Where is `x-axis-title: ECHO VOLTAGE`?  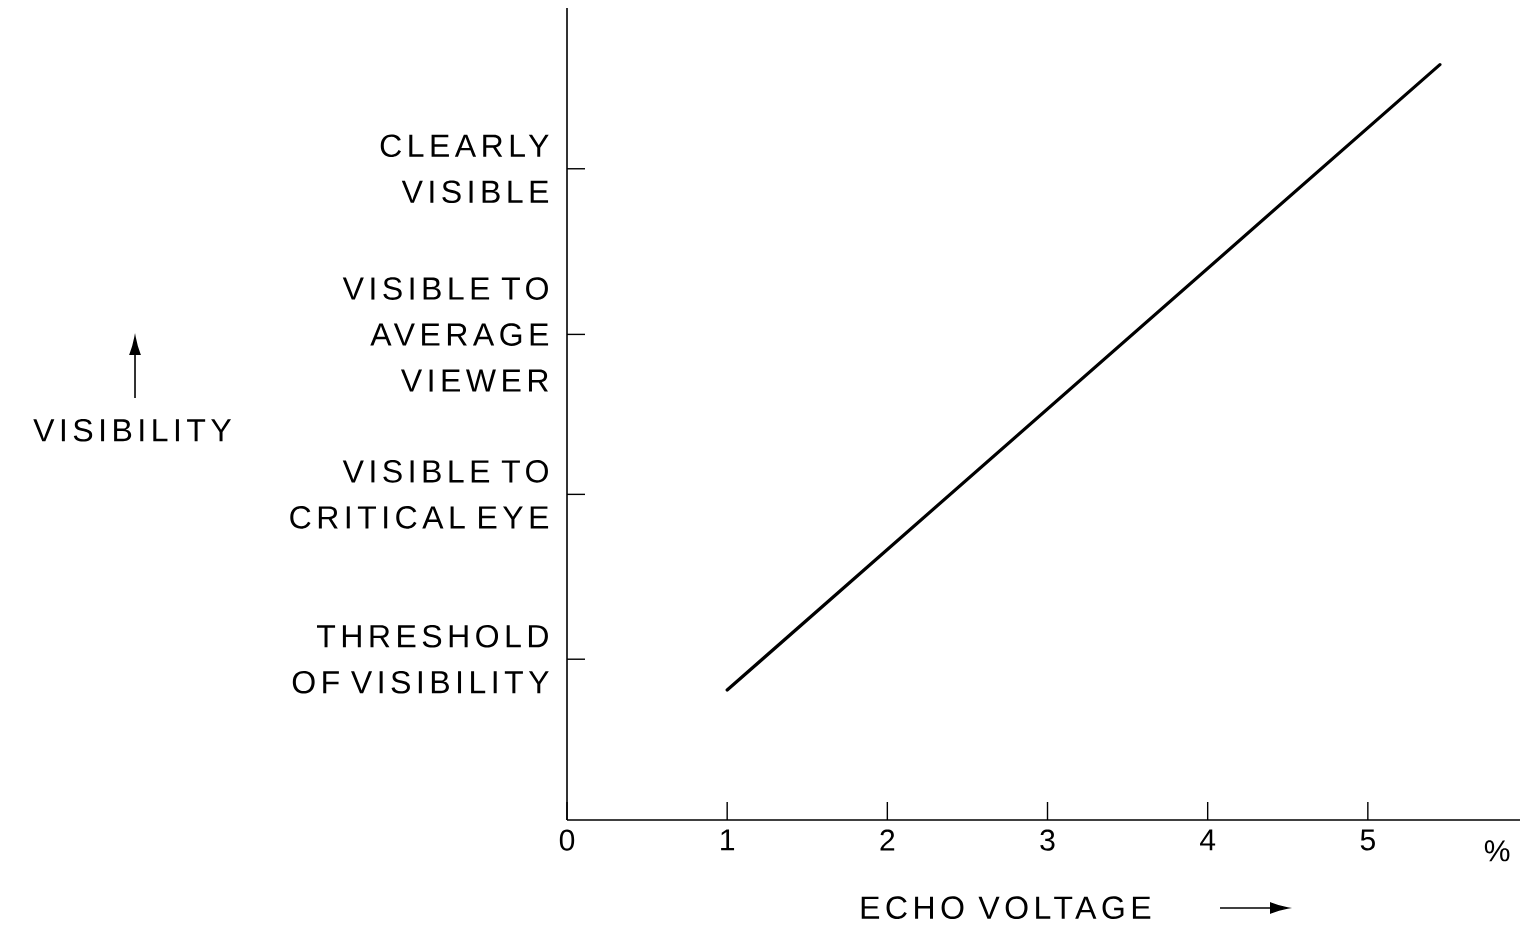 x-axis-title: ECHO VOLTAGE is located at coordinates (1006, 908).